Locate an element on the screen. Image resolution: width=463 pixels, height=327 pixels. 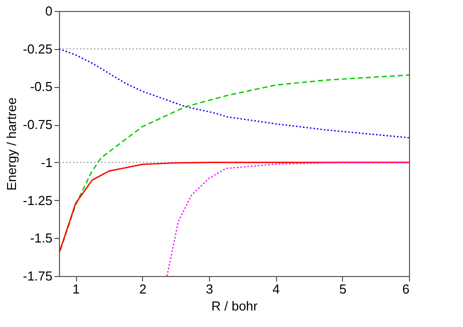
y-tick-label: -0.5 is located at coordinates (41, 86).